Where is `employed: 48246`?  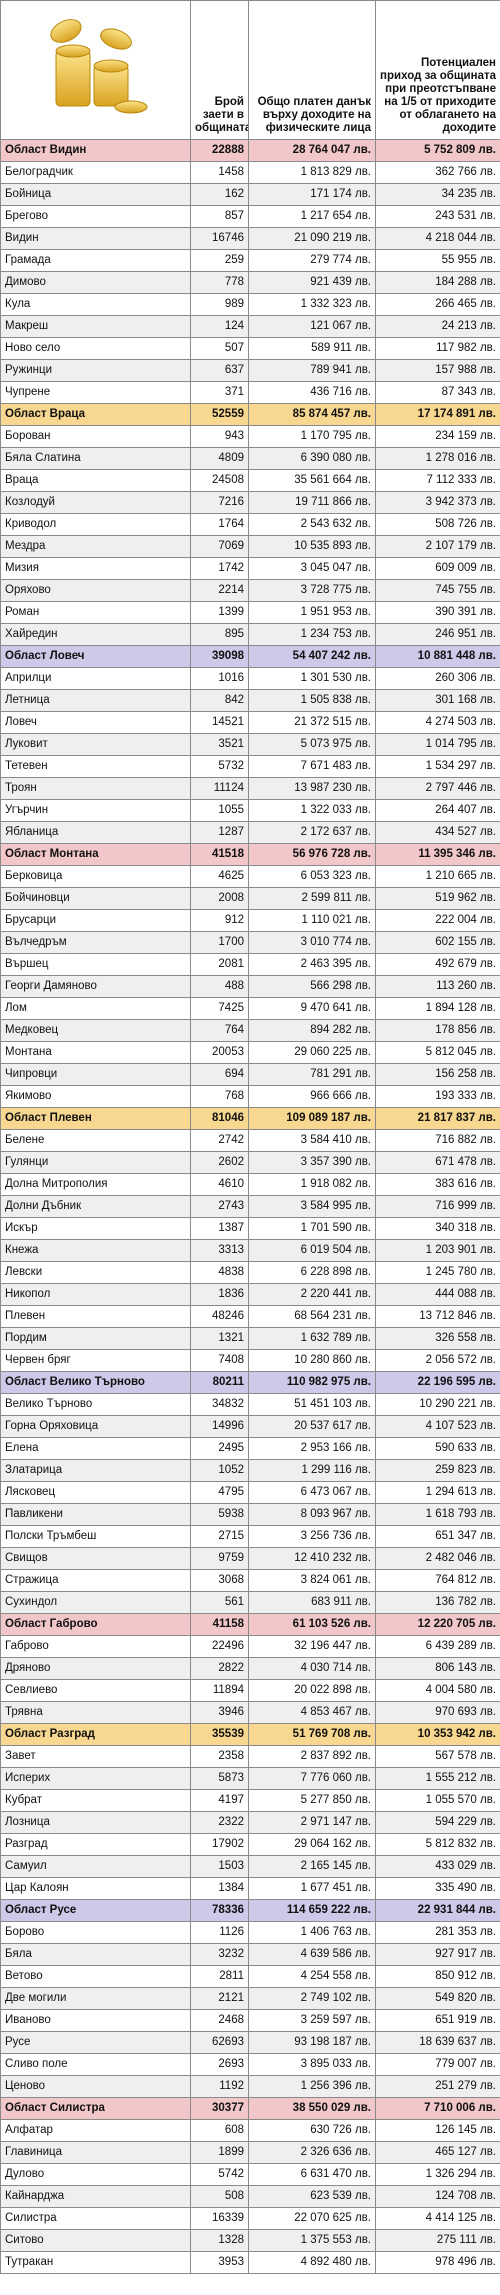
employed: 48246 is located at coordinates (219, 1316).